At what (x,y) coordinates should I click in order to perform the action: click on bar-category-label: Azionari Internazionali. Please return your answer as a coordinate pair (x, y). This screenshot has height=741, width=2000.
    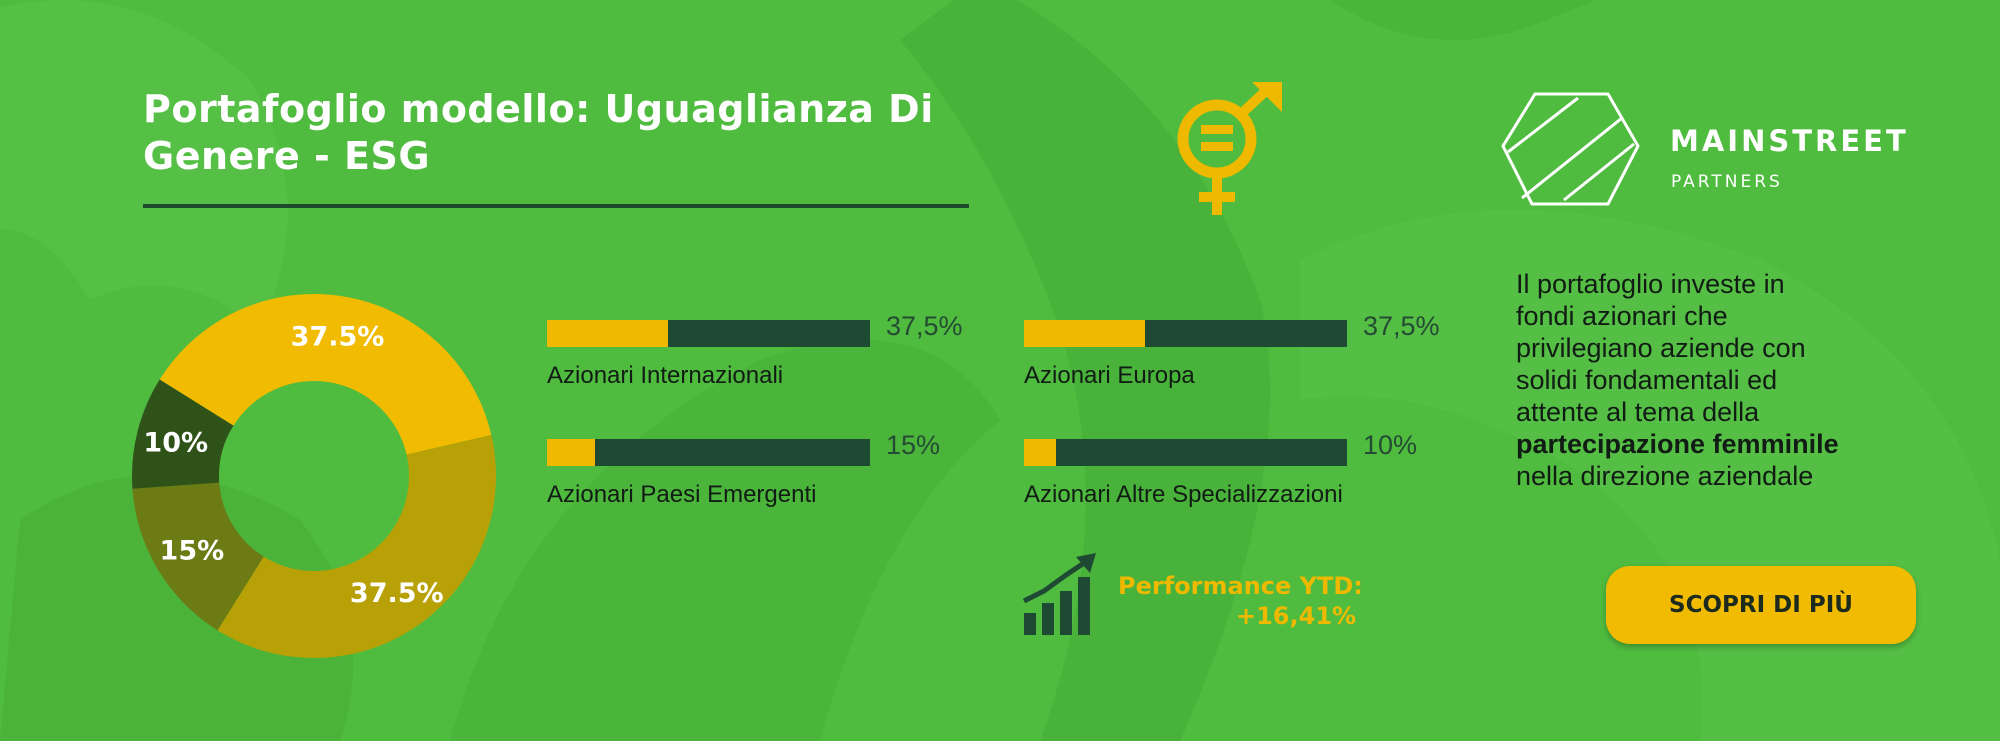
    Looking at the image, I should click on (665, 375).